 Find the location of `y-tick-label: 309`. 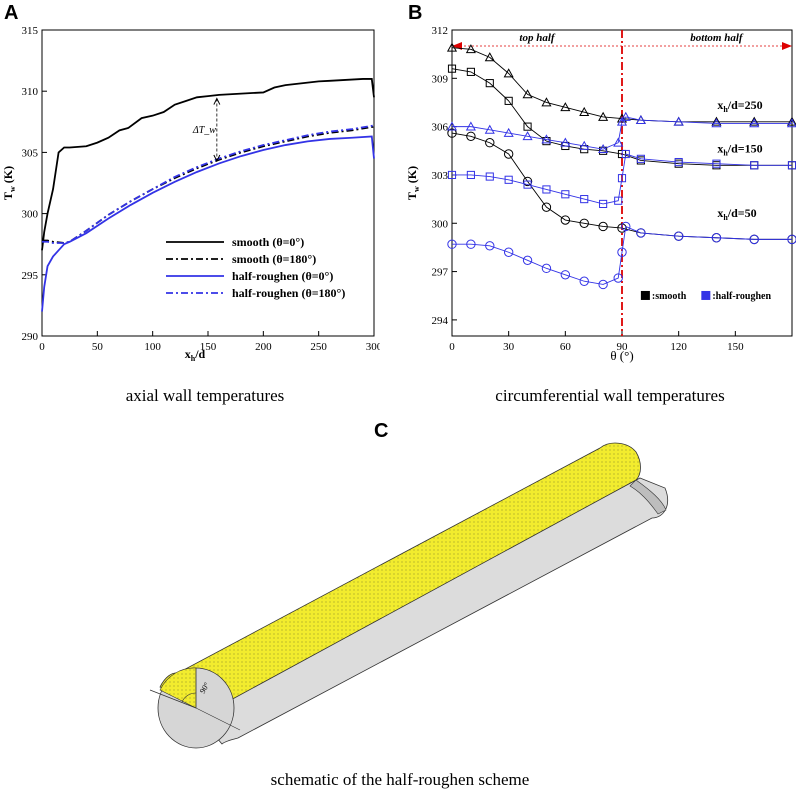

y-tick-label: 309 is located at coordinates (440, 79).